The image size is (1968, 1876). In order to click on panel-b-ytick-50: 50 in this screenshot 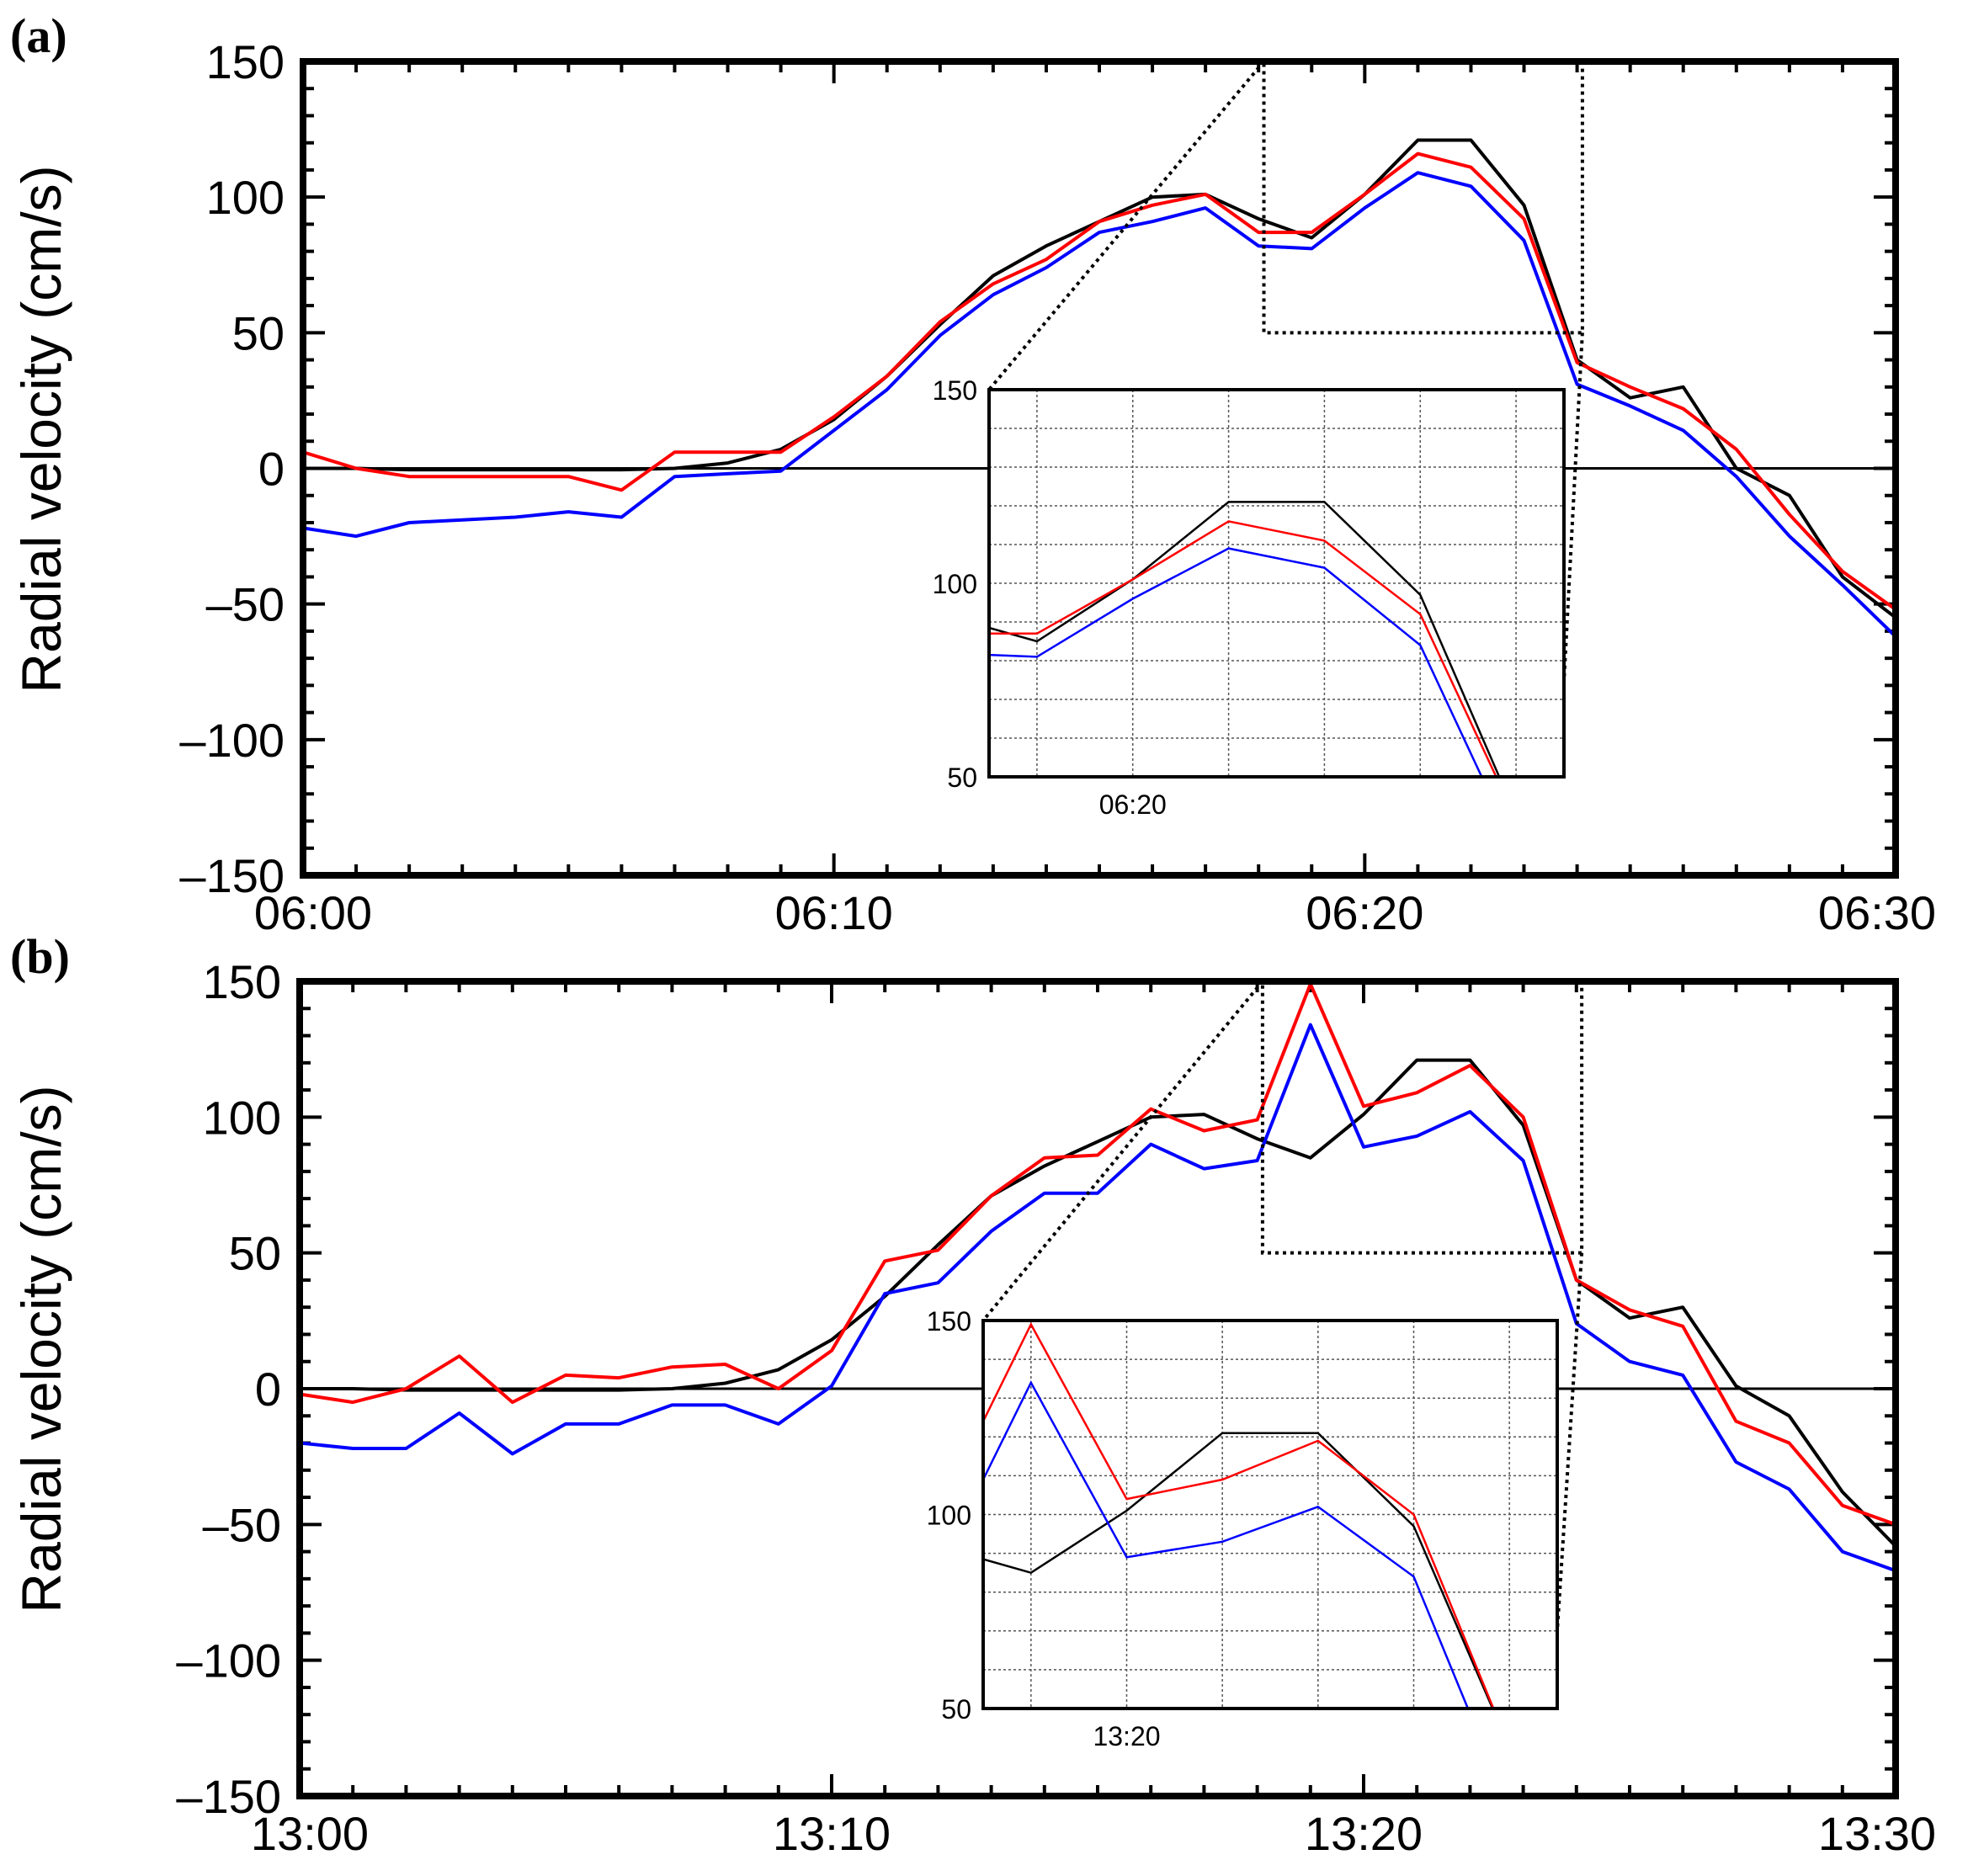, I will do `click(255, 1254)`.